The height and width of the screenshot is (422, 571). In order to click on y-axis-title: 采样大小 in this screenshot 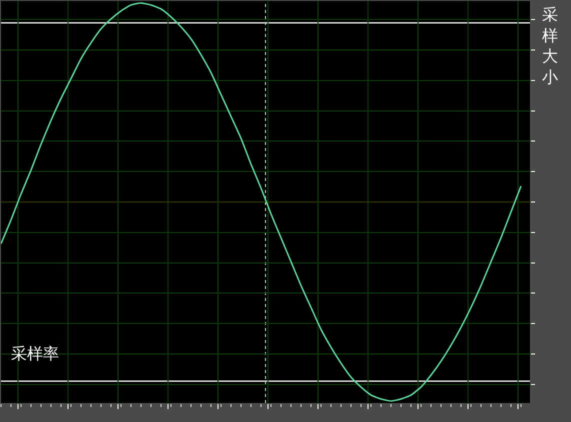, I will do `click(550, 45)`.